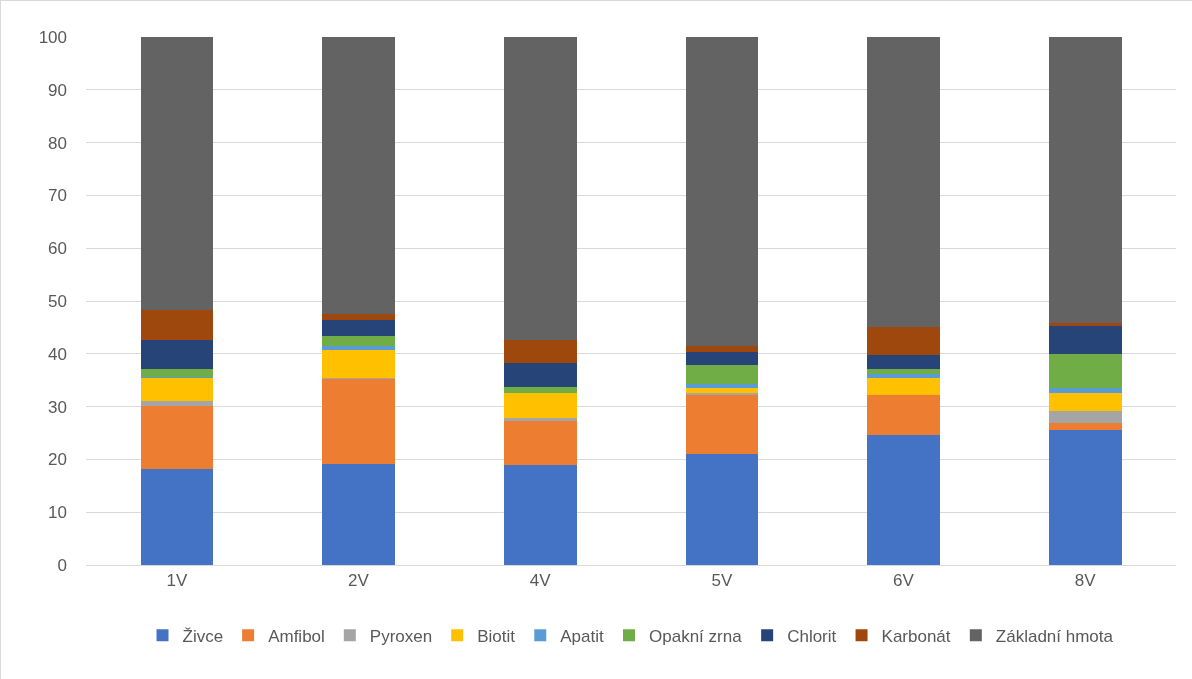 Image resolution: width=1192 pixels, height=679 pixels. I want to click on y-tick-label: 60, so click(57, 249).